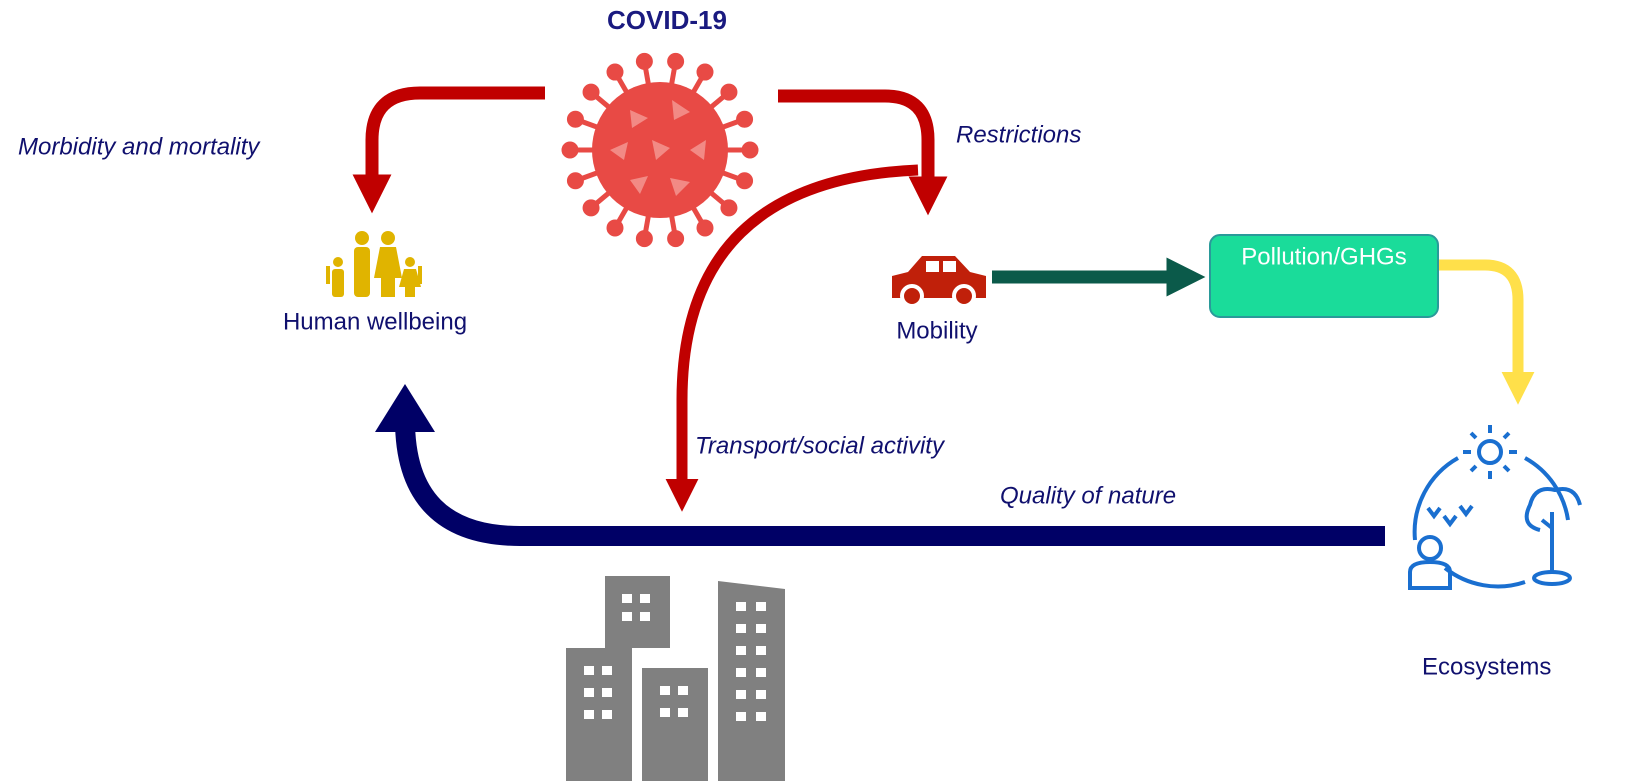 The image size is (1644, 781). I want to click on ecosystem-icon, so click(1495, 507).